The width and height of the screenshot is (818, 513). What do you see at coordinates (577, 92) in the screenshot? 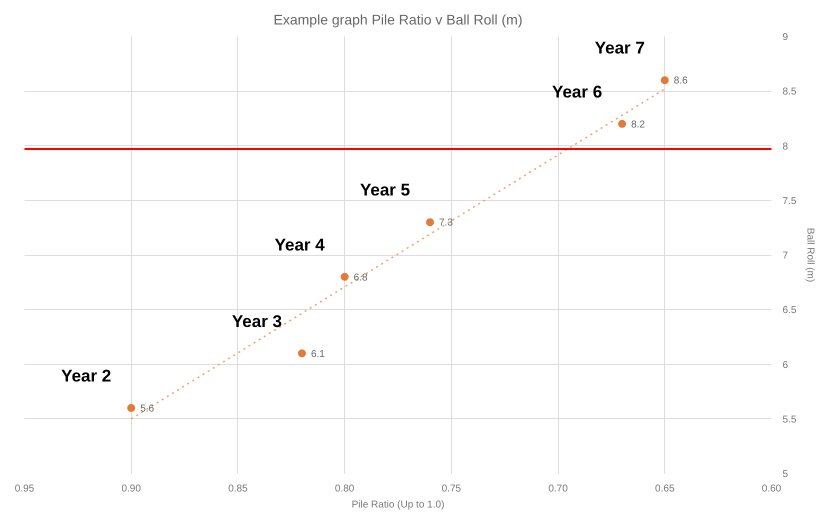
I see `annotation: Year 6` at bounding box center [577, 92].